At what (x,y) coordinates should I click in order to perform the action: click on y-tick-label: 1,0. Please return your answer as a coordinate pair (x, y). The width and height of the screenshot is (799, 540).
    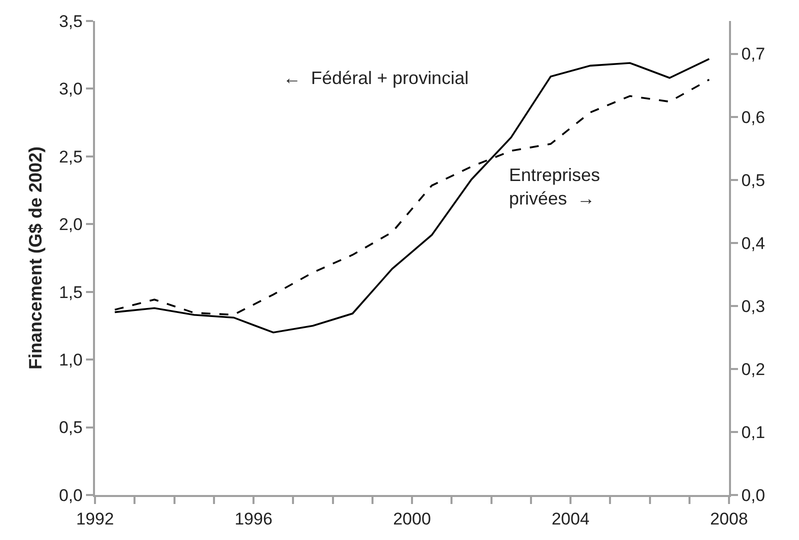
    Looking at the image, I should click on (70, 360).